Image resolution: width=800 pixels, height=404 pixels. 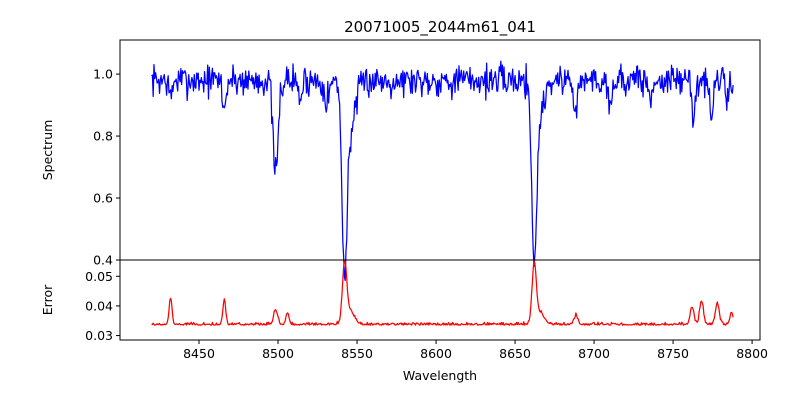 I want to click on x-tick-label: 8800, so click(x=752, y=353).